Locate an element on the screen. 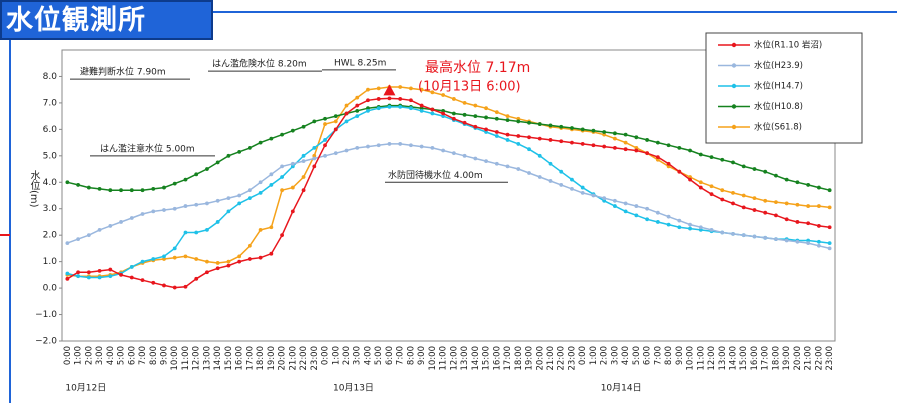  x-tick-label: 1:00 is located at coordinates (79, 355).